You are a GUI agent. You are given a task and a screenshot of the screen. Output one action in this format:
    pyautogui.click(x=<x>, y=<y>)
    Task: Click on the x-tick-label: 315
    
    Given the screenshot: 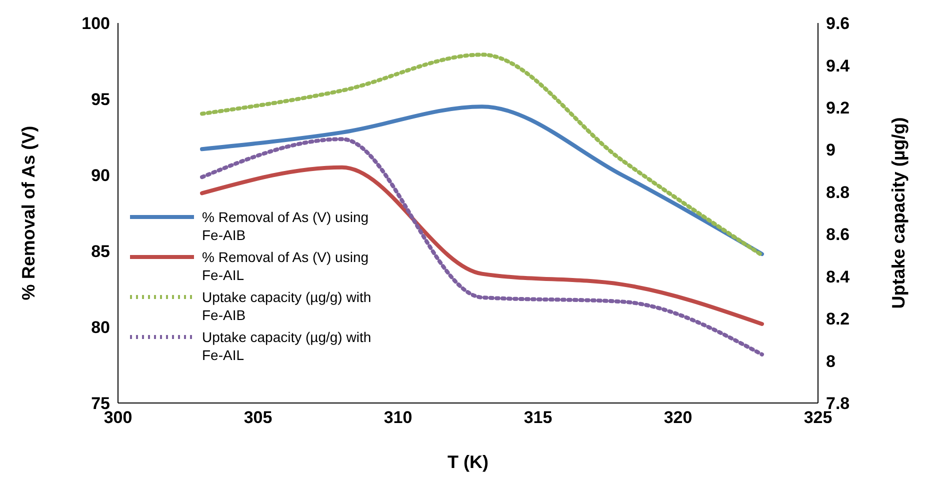 What is the action you would take?
    pyautogui.click(x=538, y=418)
    